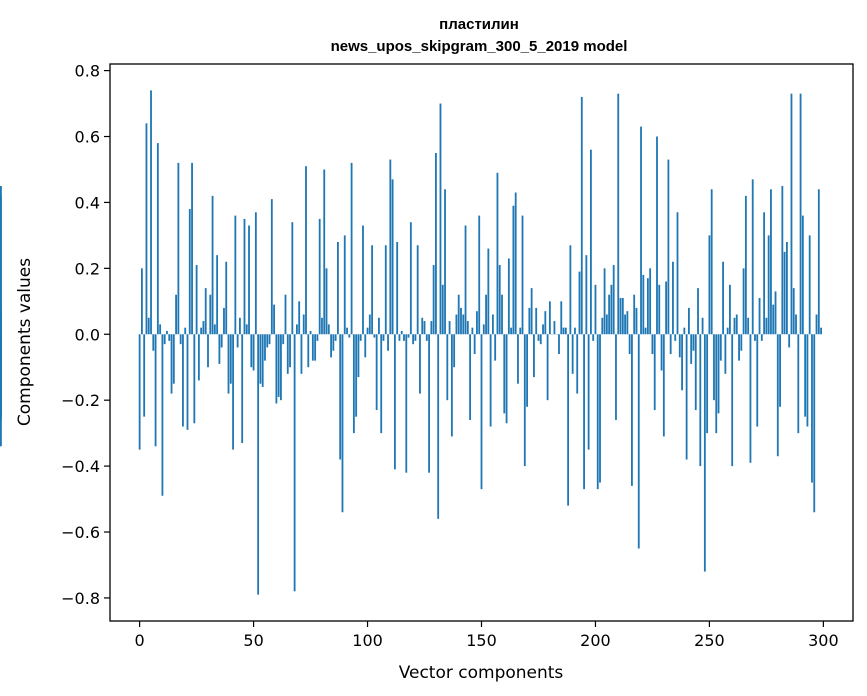 This screenshot has width=867, height=696. What do you see at coordinates (140, 640) in the screenshot?
I see `x-tick-label: 0` at bounding box center [140, 640].